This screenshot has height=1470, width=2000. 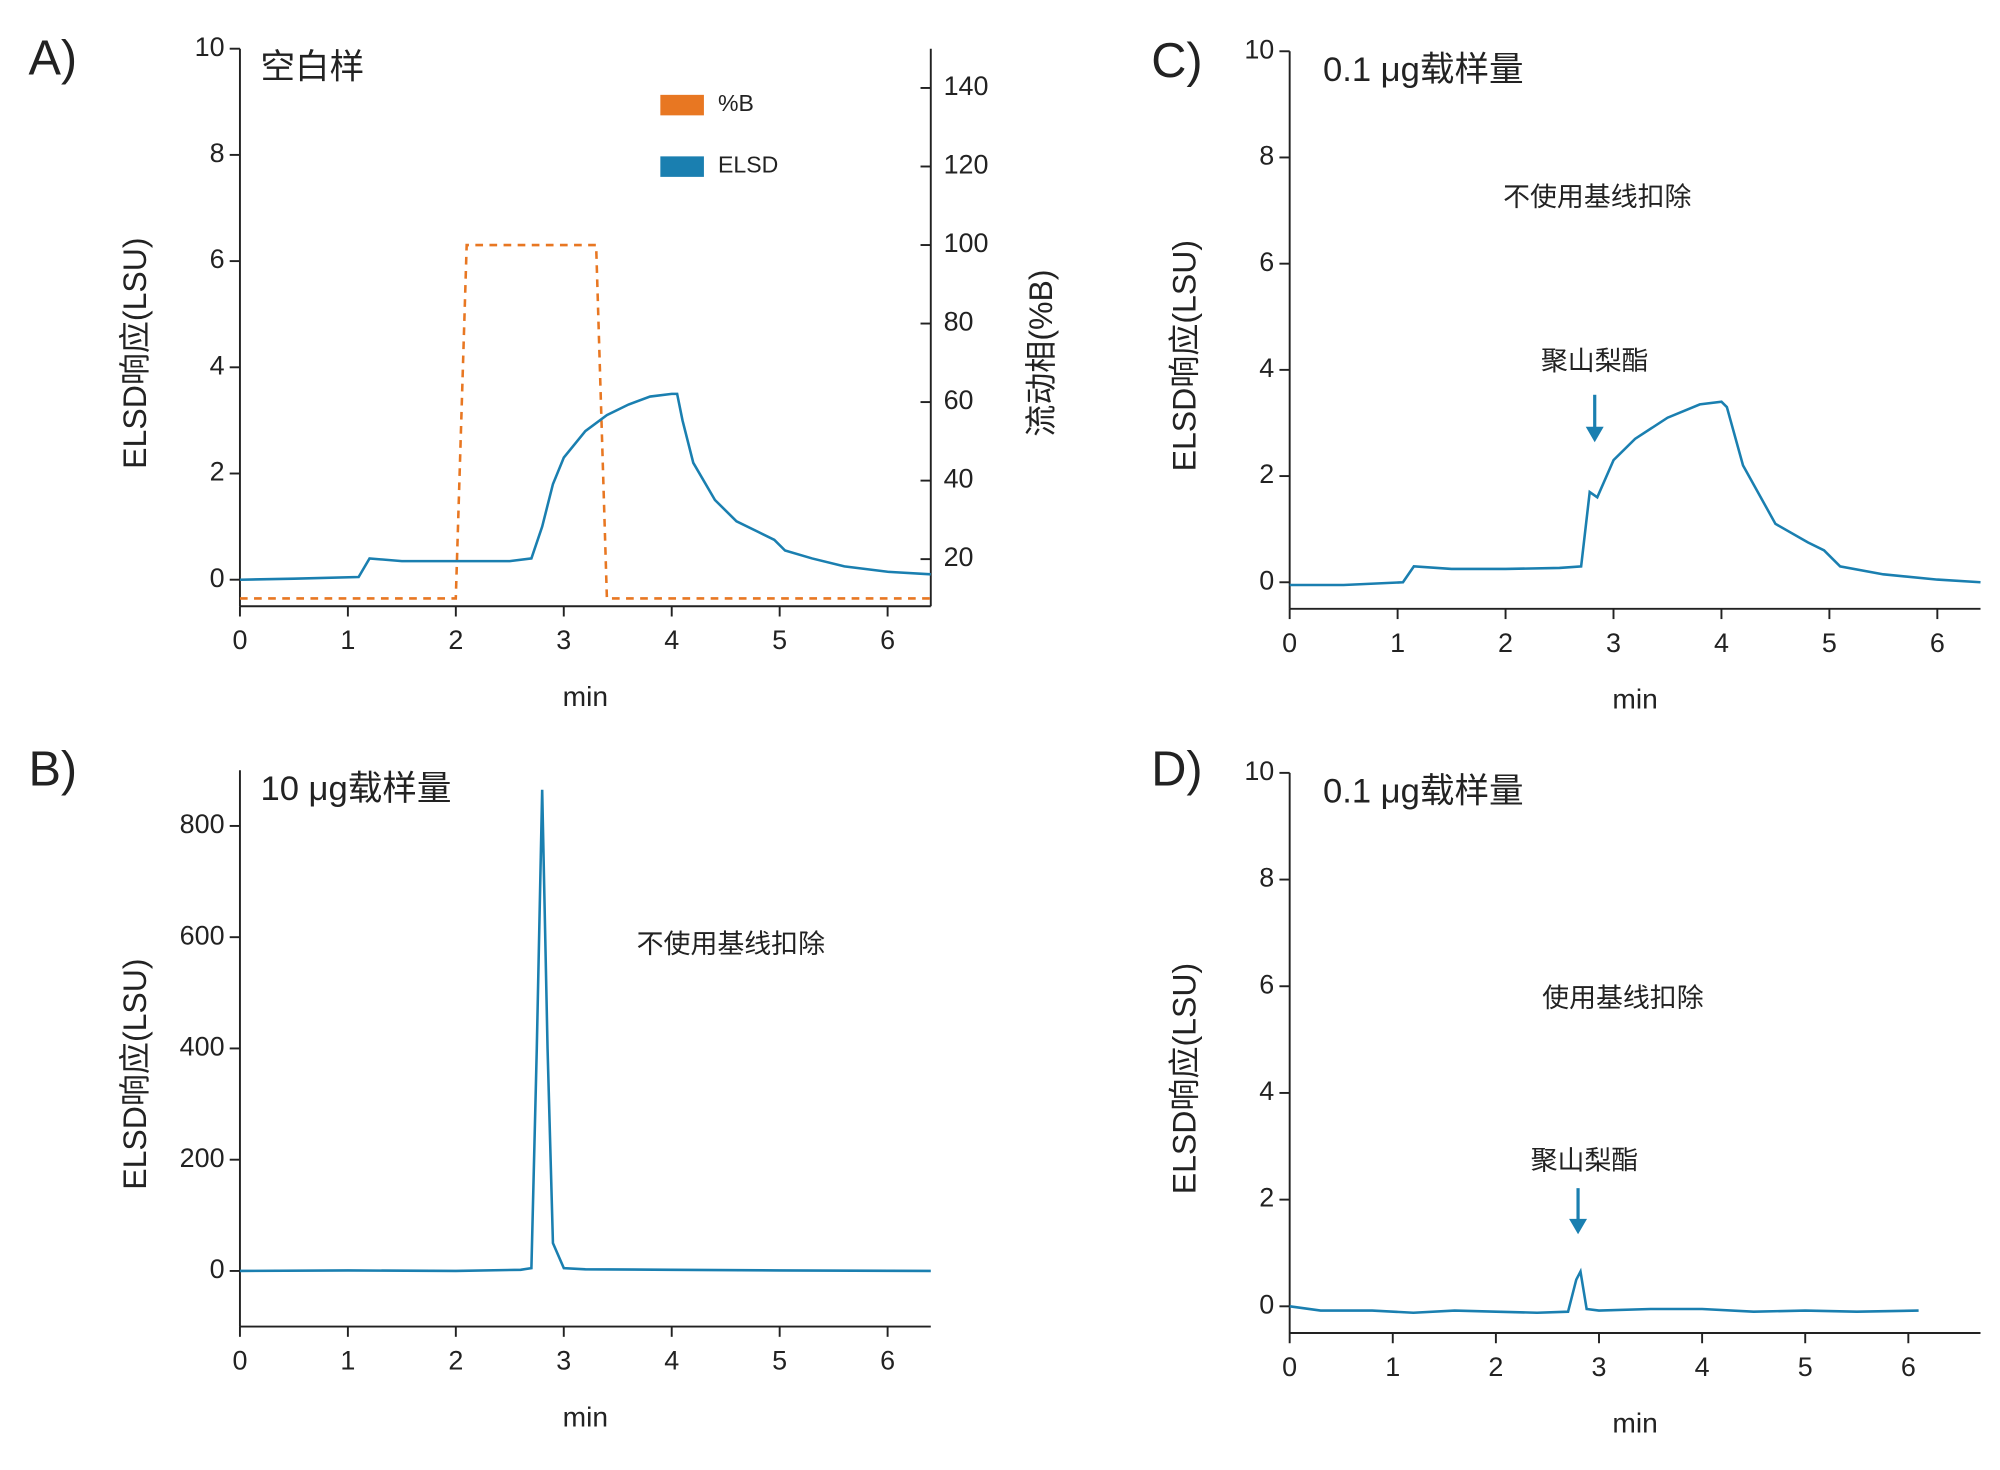 I want to click on legend-label: %B, so click(x=736, y=103).